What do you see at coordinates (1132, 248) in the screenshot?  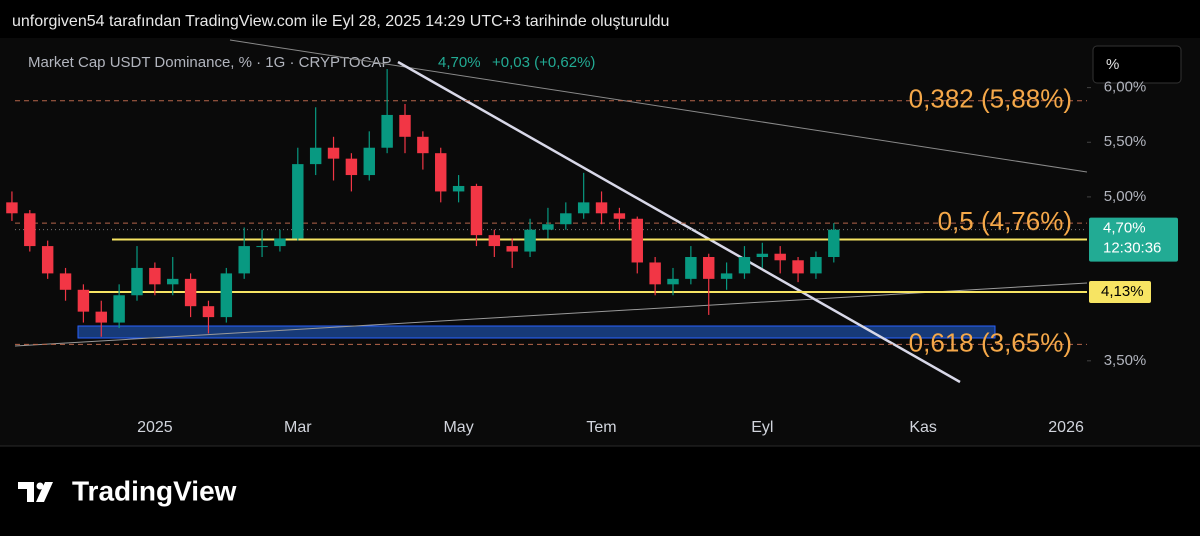 I see `countdown: 12:30:36` at bounding box center [1132, 248].